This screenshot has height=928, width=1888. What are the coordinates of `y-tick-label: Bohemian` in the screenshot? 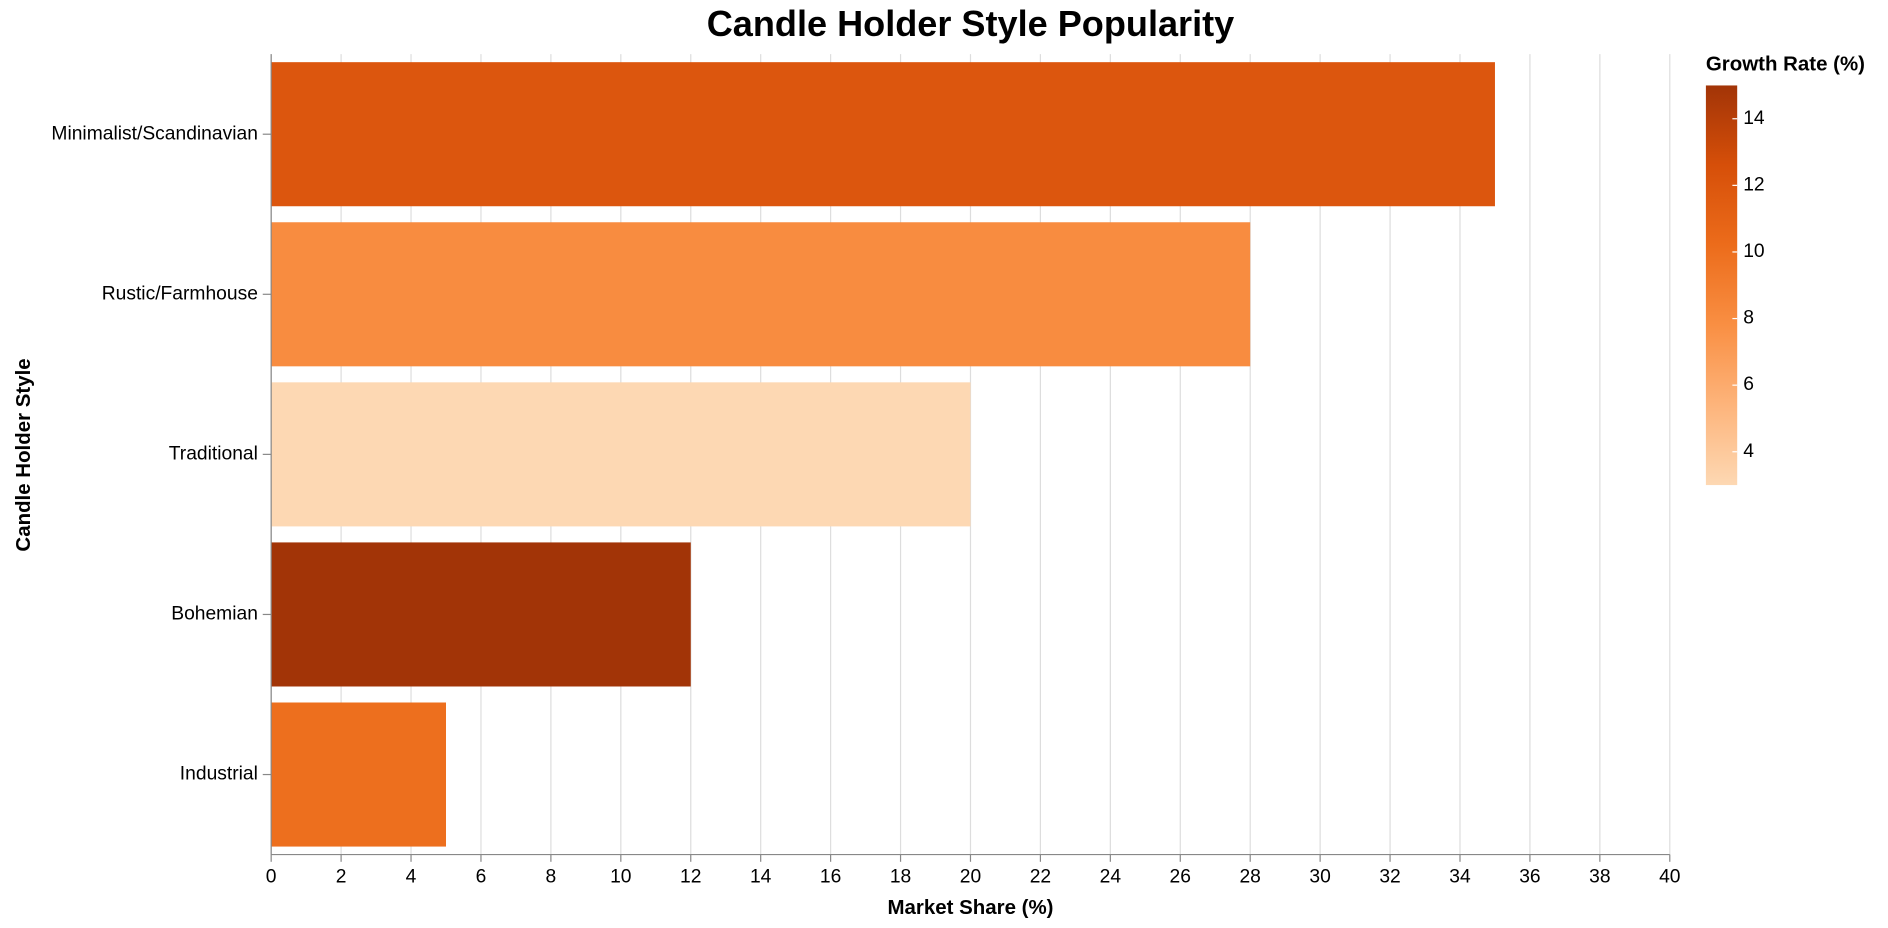 It's located at (214, 614).